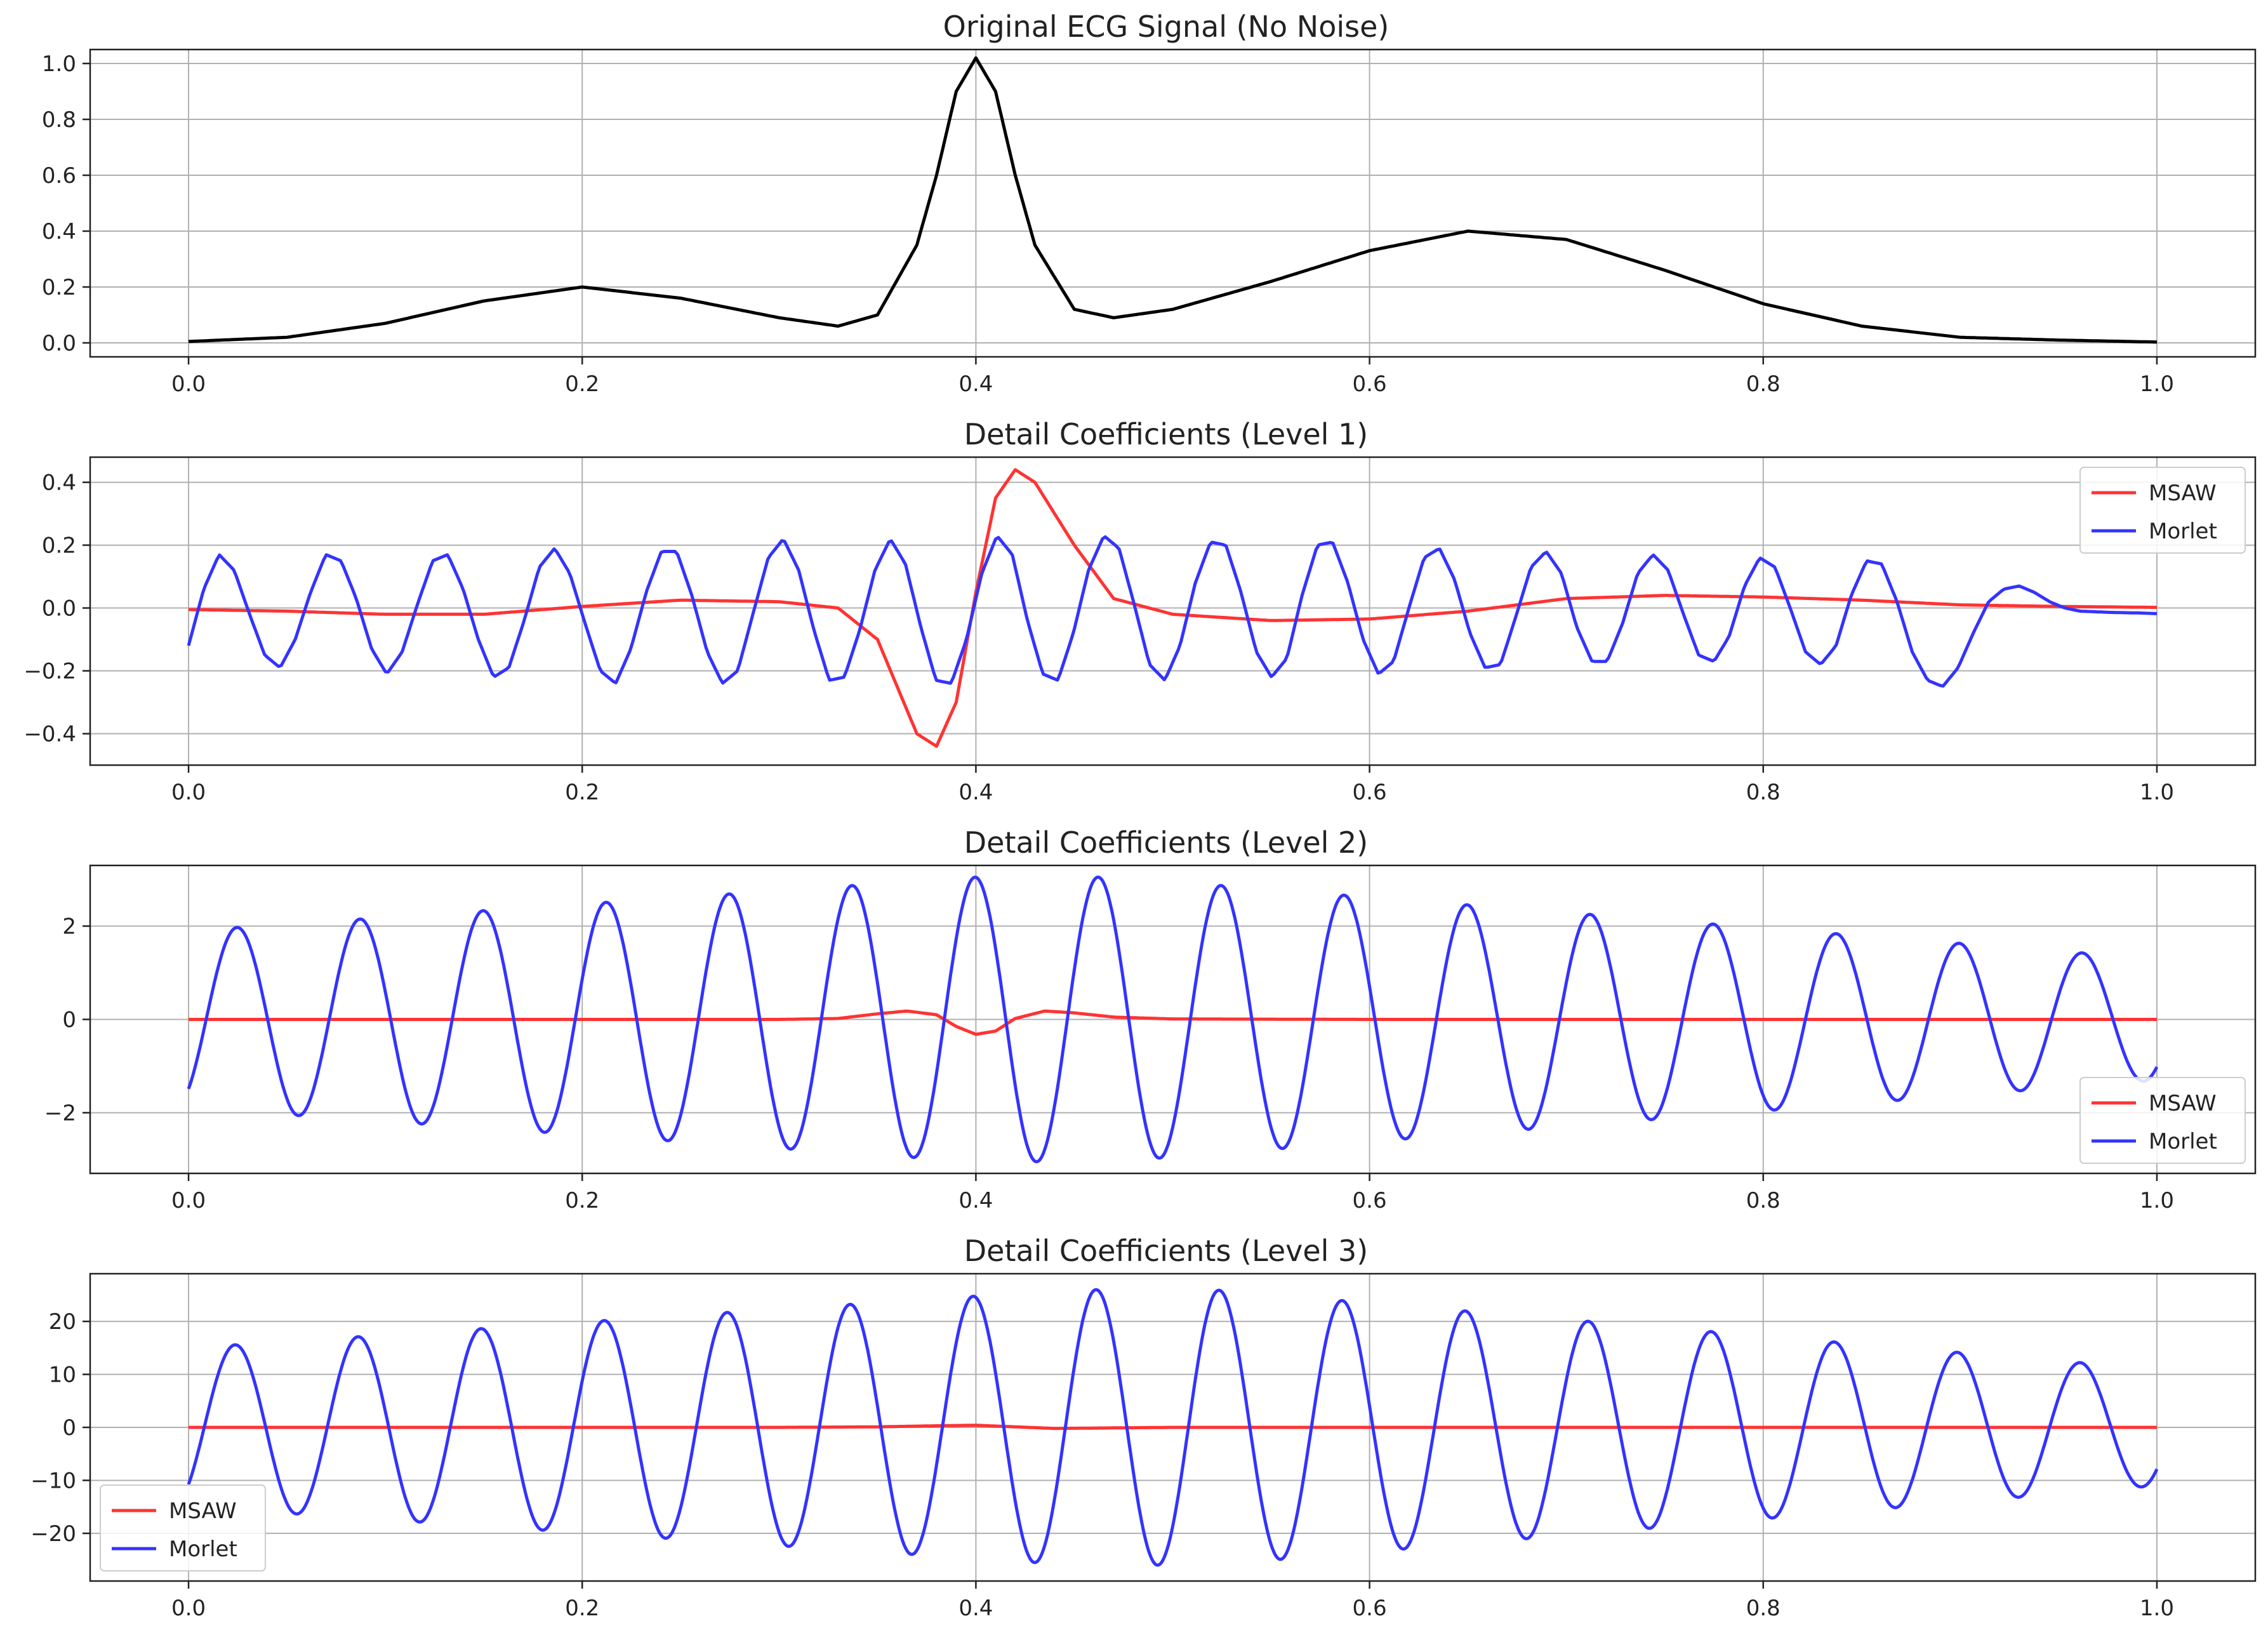 The image size is (2268, 1635). What do you see at coordinates (59, 176) in the screenshot?
I see `y-tick-label: 0.6` at bounding box center [59, 176].